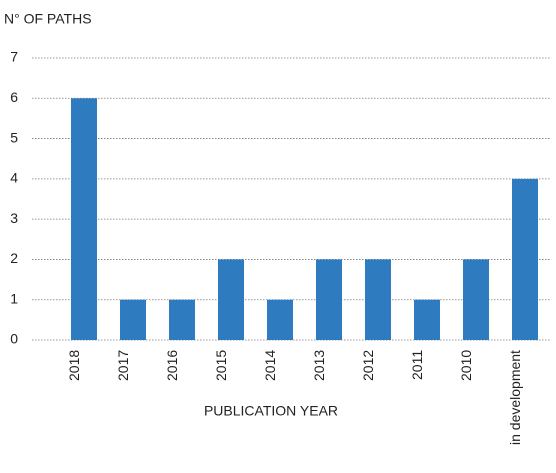 This screenshot has height=473, width=556. What do you see at coordinates (466, 366) in the screenshot?
I see `x-tick-label: 2010` at bounding box center [466, 366].